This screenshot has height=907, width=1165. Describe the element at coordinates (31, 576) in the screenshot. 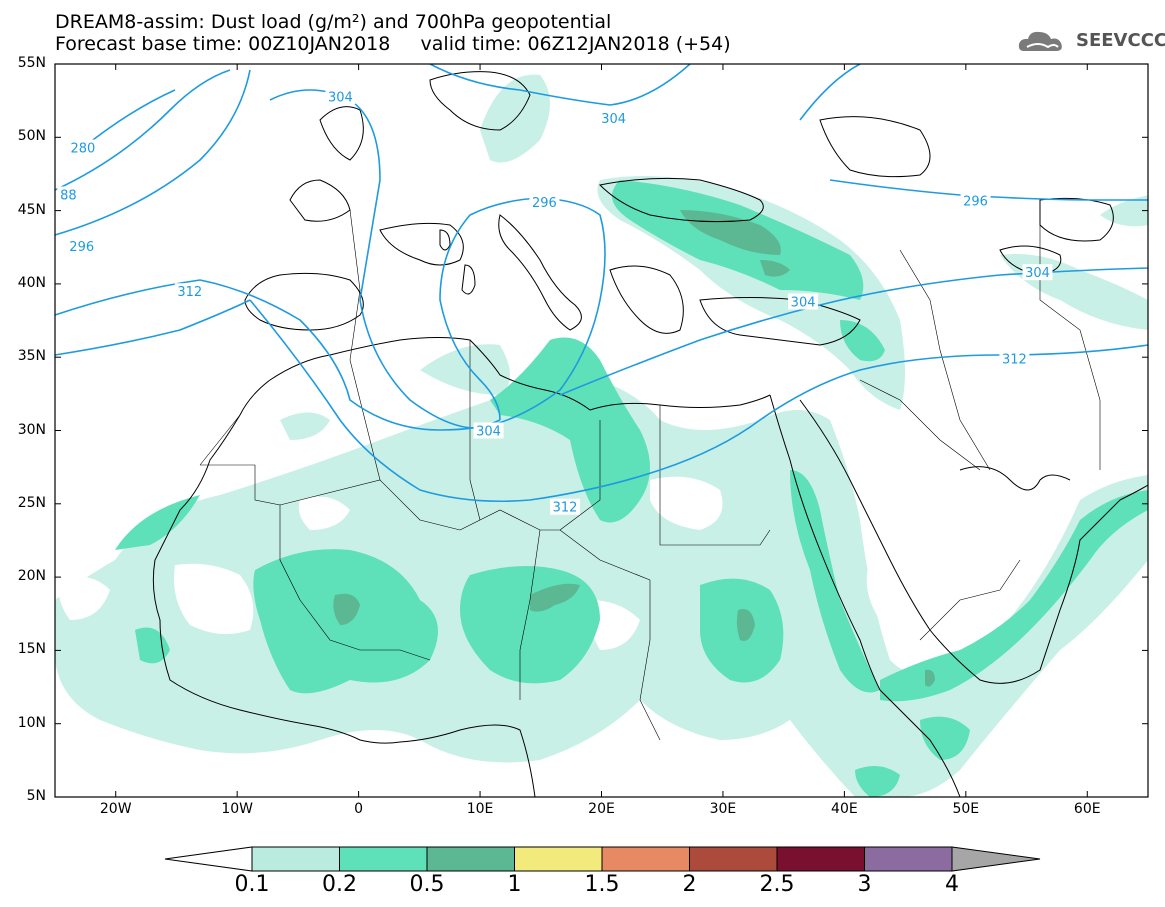

I see `lat-label: 20N` at that location.